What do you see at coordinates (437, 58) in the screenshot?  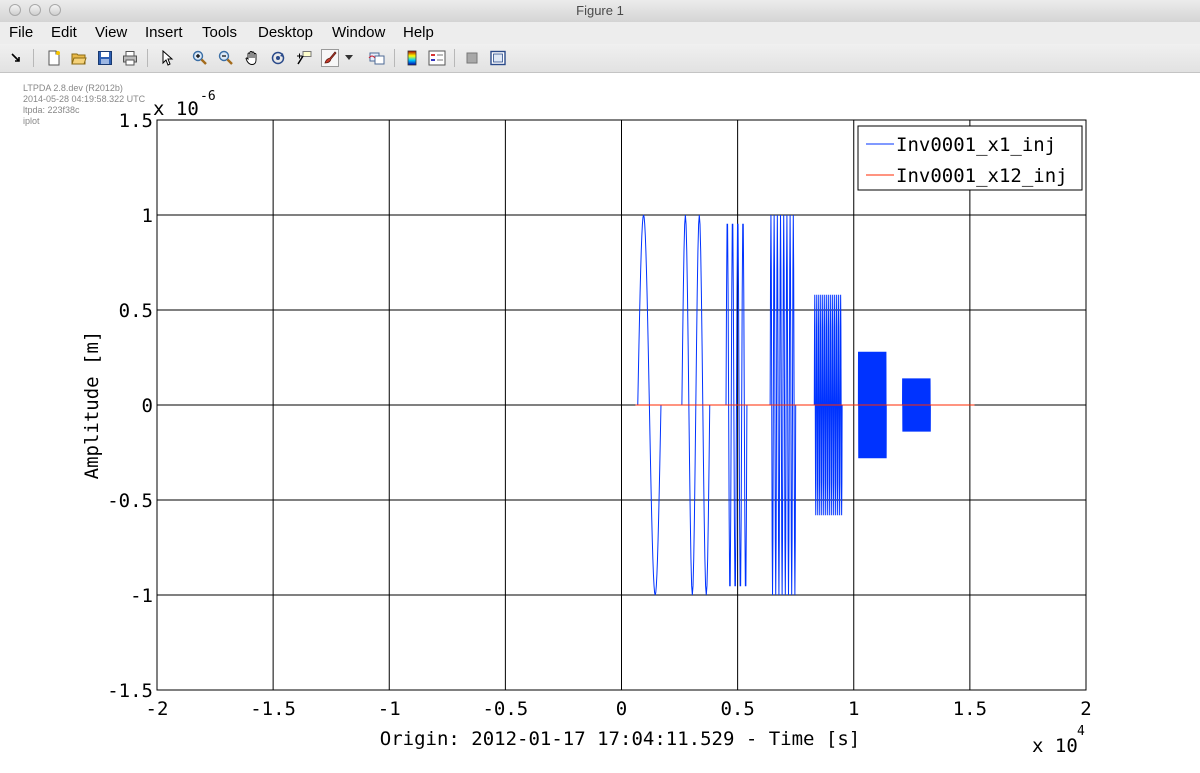 I see `legend-icon` at bounding box center [437, 58].